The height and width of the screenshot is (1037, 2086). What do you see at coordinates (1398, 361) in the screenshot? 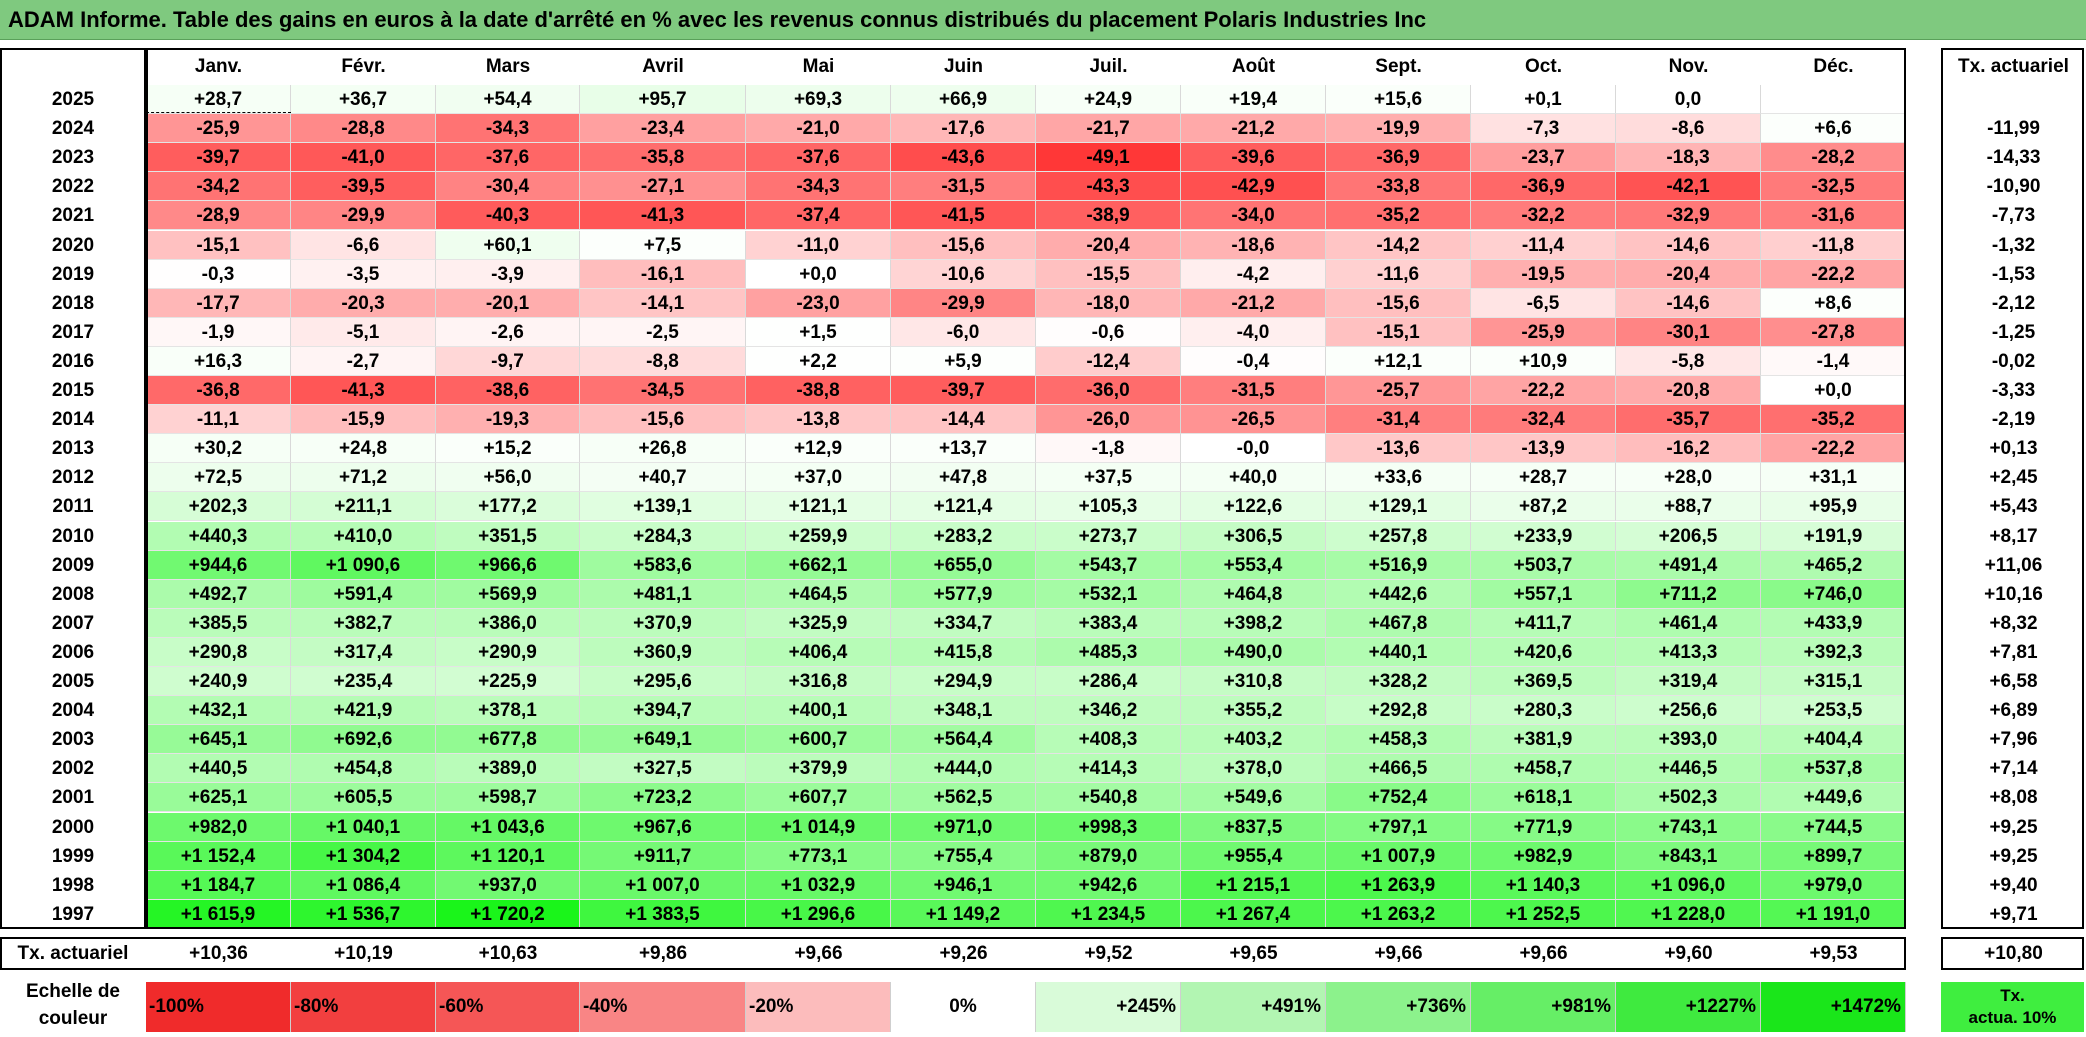
I see `table-cell: +12,1` at bounding box center [1398, 361].